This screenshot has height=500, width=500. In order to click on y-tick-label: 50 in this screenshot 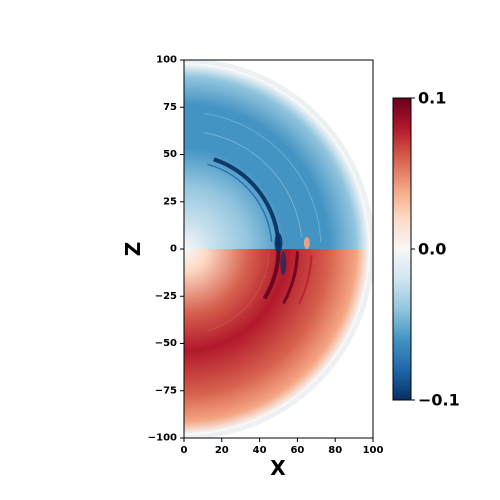, I will do `click(170, 154)`.